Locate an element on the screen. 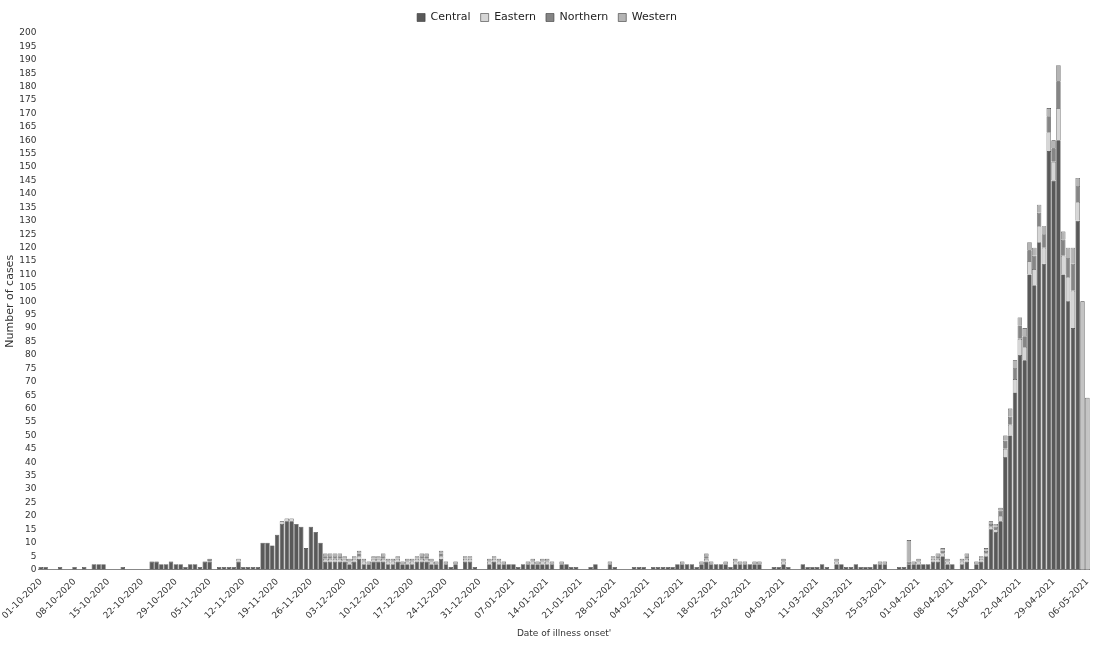  y-tick-label: 0 is located at coordinates (33, 568).